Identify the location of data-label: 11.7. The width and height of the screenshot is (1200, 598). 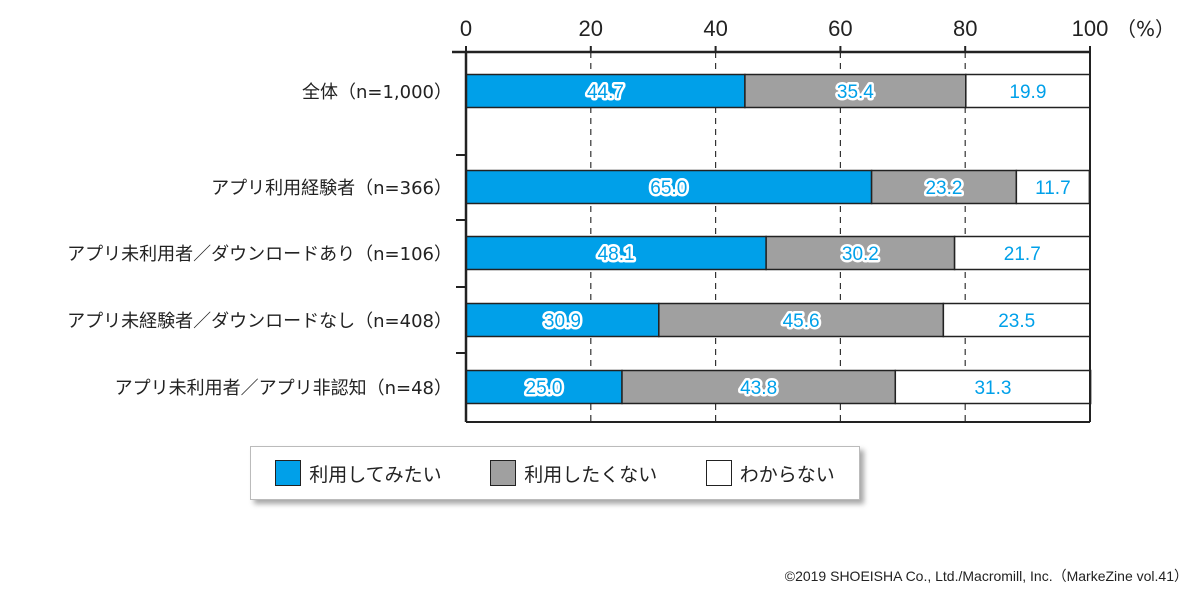
(1053, 188).